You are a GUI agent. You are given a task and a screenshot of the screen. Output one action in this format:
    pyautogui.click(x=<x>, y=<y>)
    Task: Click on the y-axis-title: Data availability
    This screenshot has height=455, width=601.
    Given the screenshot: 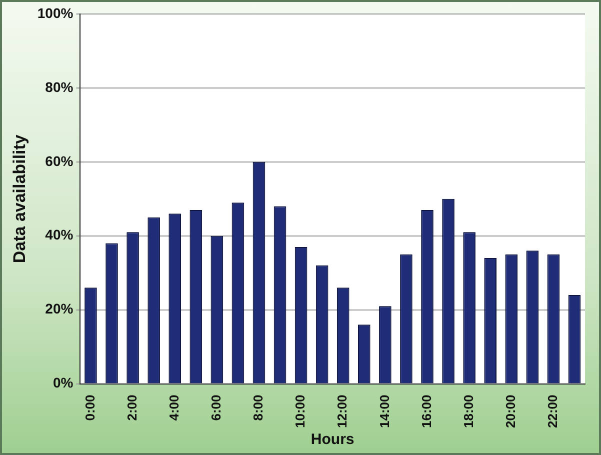 What is the action you would take?
    pyautogui.click(x=19, y=199)
    